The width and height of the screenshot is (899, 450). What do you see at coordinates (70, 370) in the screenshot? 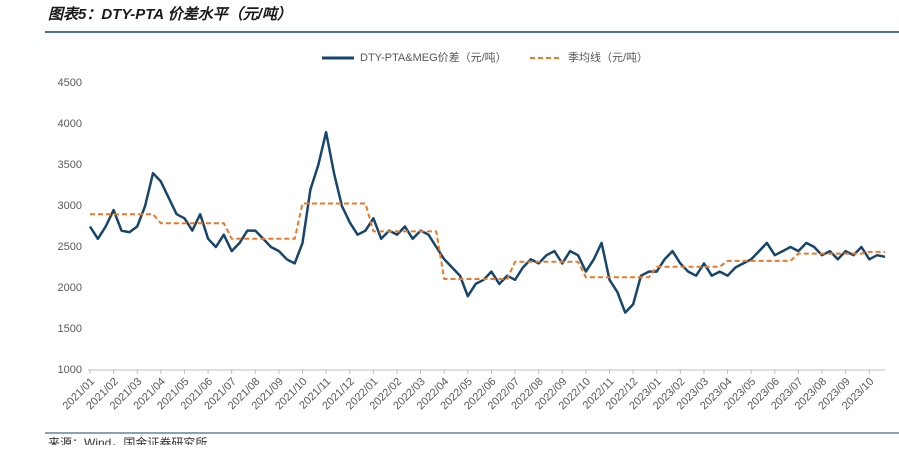
I see `y-tick-label: 1000` at bounding box center [70, 370].